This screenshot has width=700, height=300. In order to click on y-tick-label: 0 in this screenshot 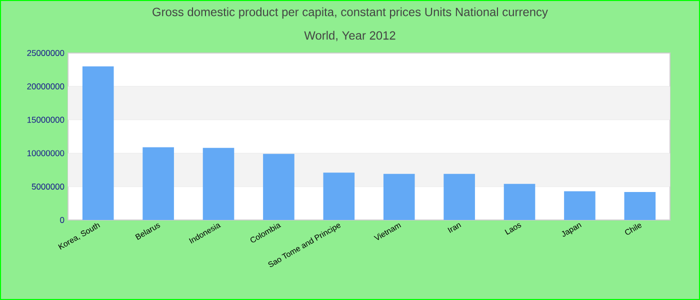, I will do `click(62, 220)`.